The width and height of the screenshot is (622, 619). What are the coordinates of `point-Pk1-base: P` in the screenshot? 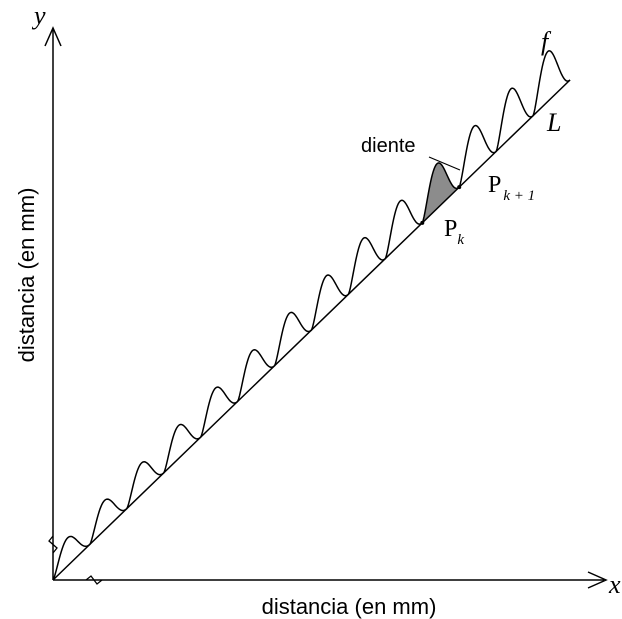 It's located at (494, 185).